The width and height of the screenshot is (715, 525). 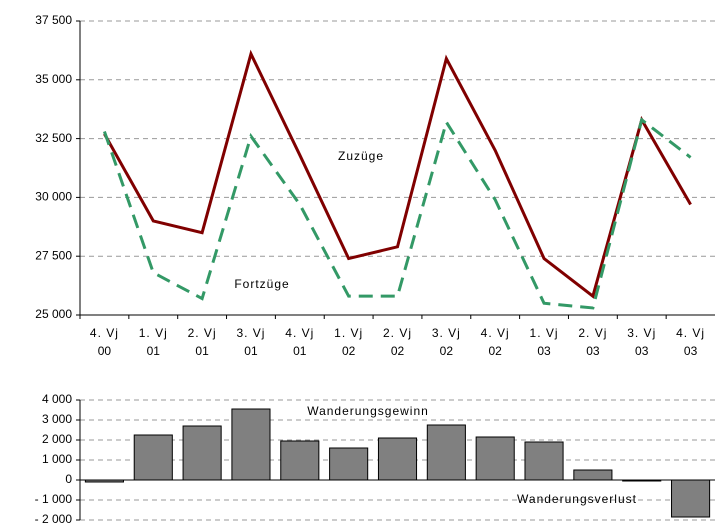 I want to click on y-tick-label: 35 000, so click(x=53, y=79).